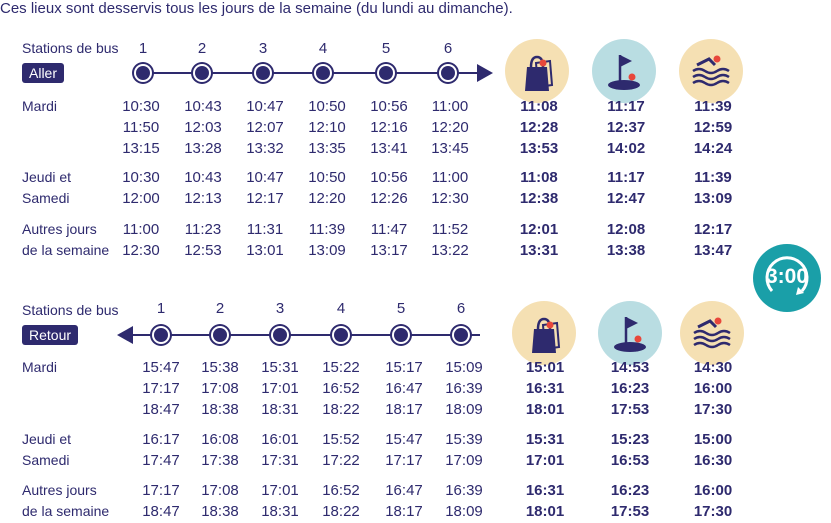  What do you see at coordinates (220, 460) in the screenshot?
I see `time-cell: 17:38` at bounding box center [220, 460].